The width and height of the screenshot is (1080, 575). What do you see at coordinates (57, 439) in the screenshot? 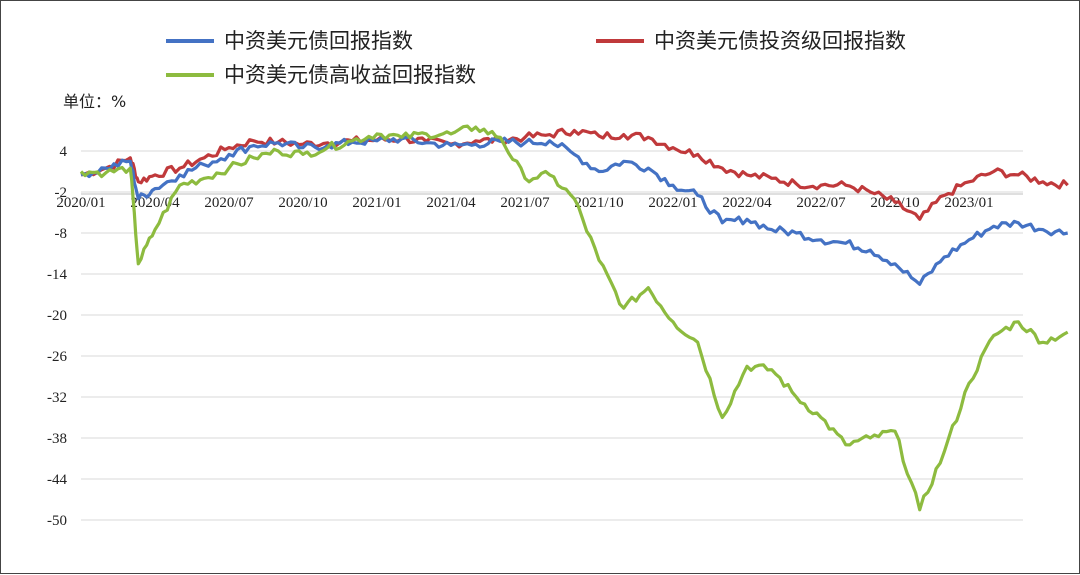
I see `y-tick-label: -38` at bounding box center [57, 439].